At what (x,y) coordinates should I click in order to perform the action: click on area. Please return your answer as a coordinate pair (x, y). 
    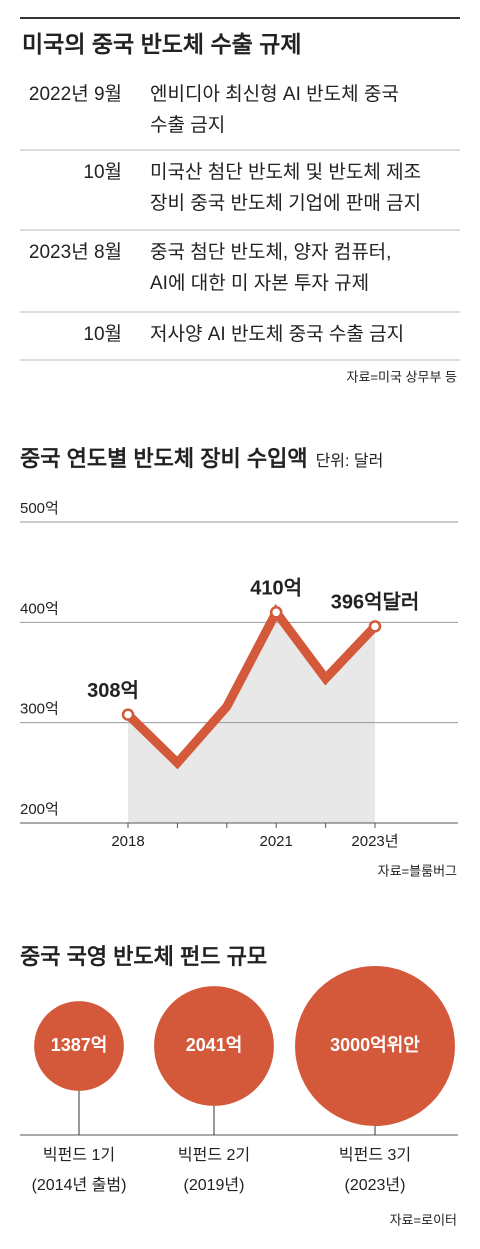
    Looking at the image, I should click on (251, 717).